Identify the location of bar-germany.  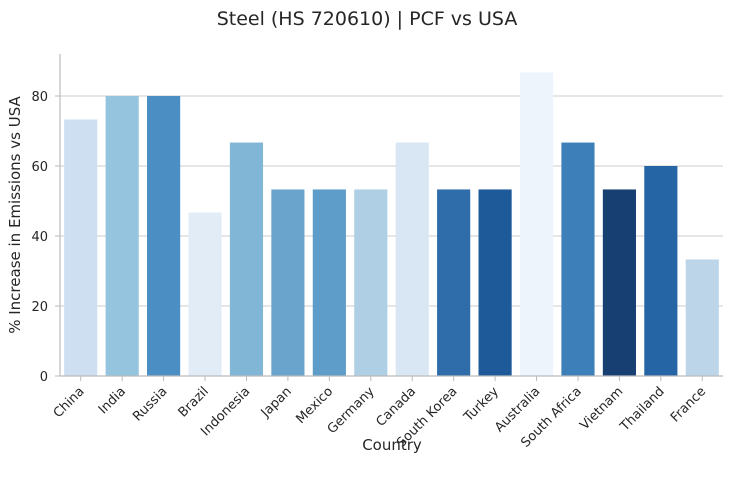
(371, 282).